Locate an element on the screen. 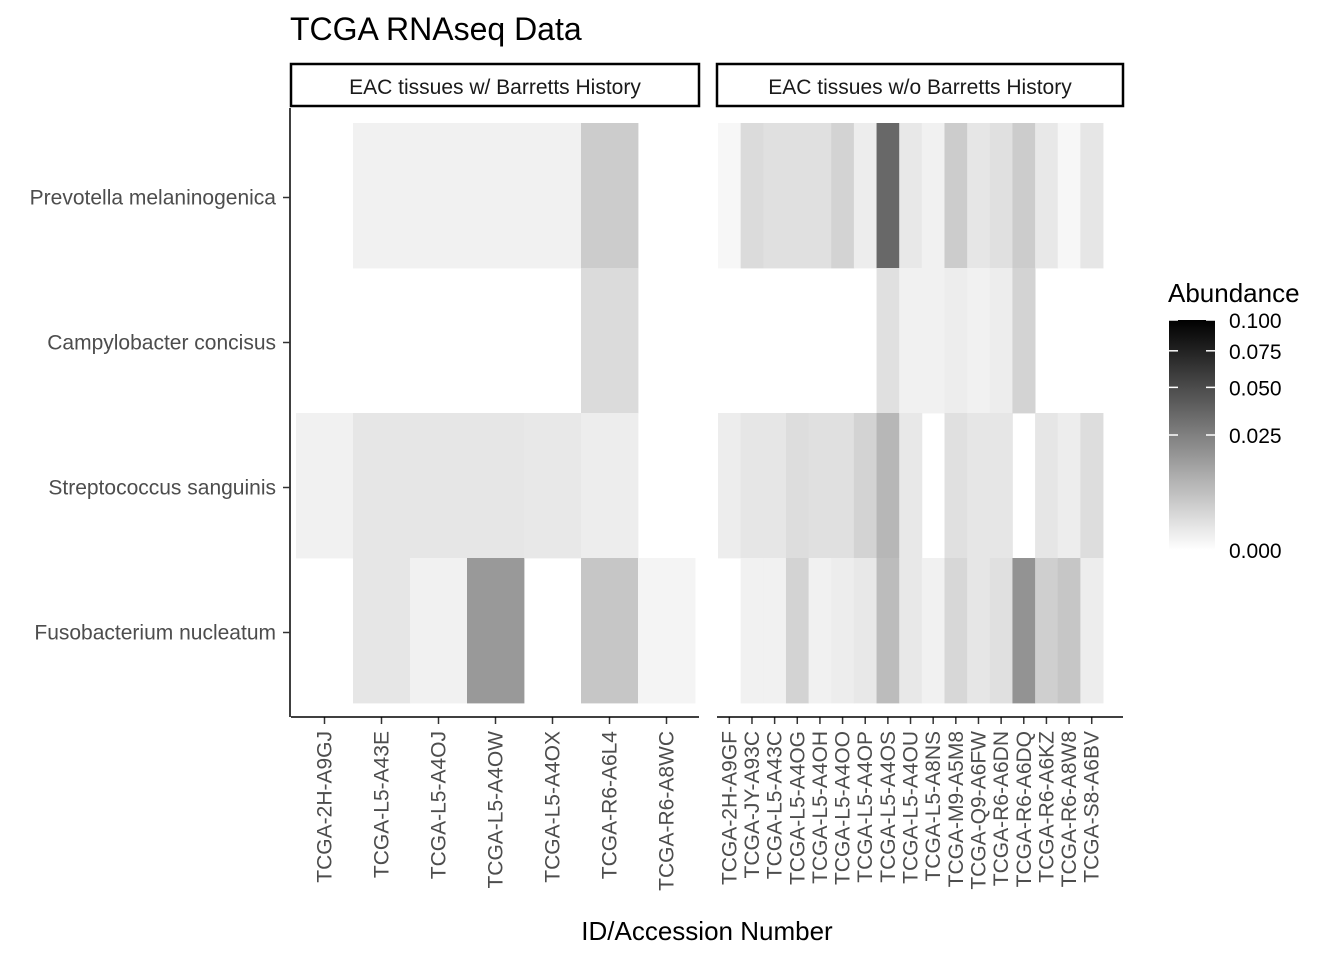 The height and width of the screenshot is (960, 1344). y-tick-label: Campylobacter concisus is located at coordinates (161, 343).